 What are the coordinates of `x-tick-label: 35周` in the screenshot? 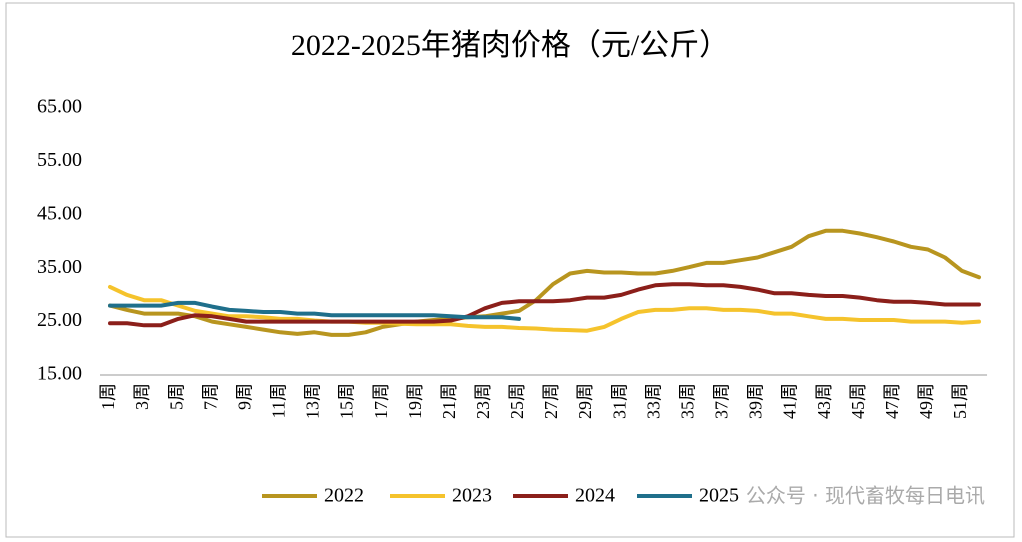 It's located at (687, 401).